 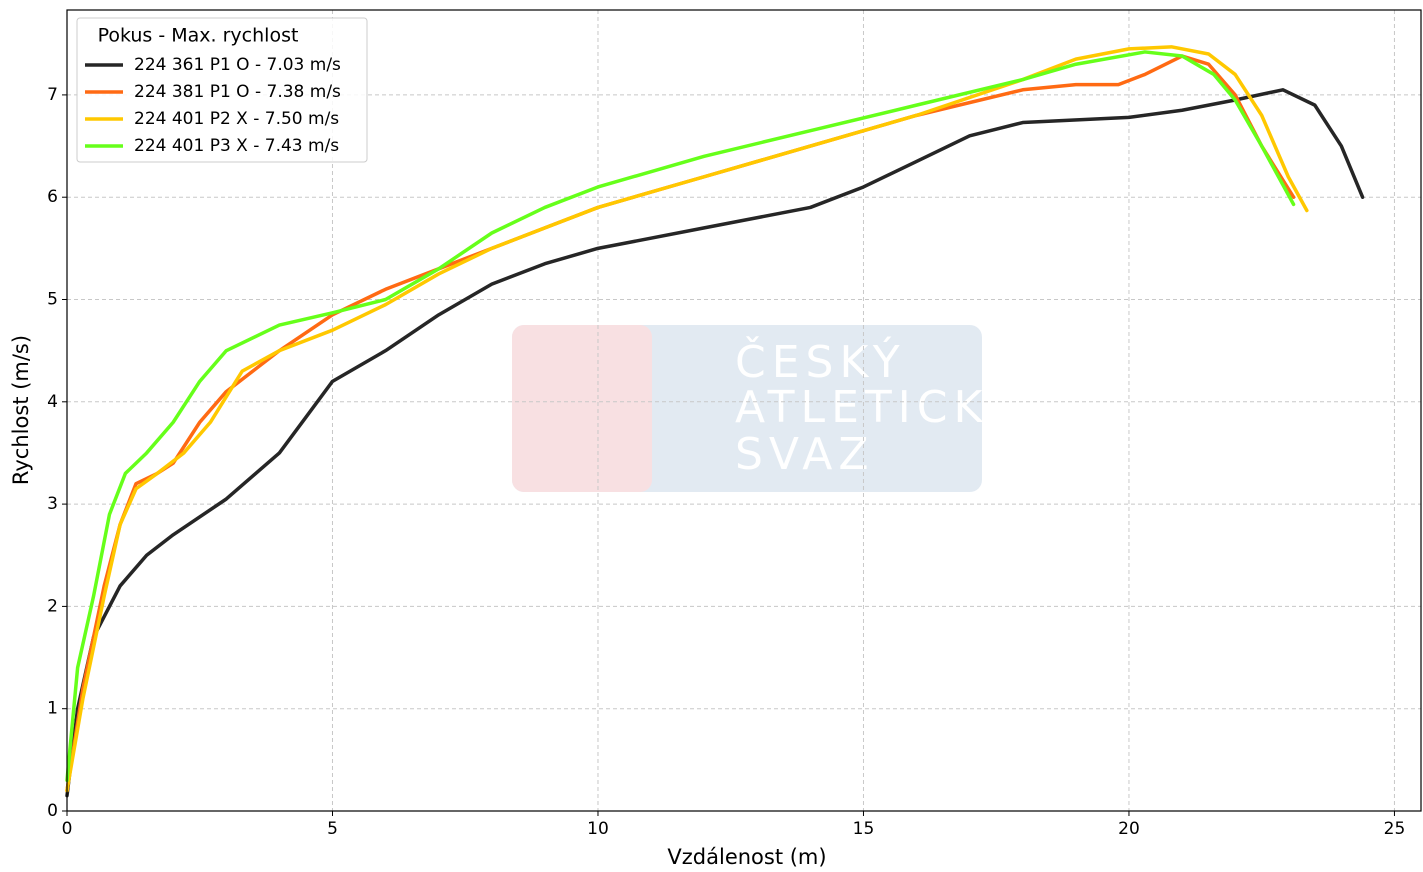 I want to click on legend-label: 224 401 P2 X - 7.50 m/s, so click(x=236, y=119).